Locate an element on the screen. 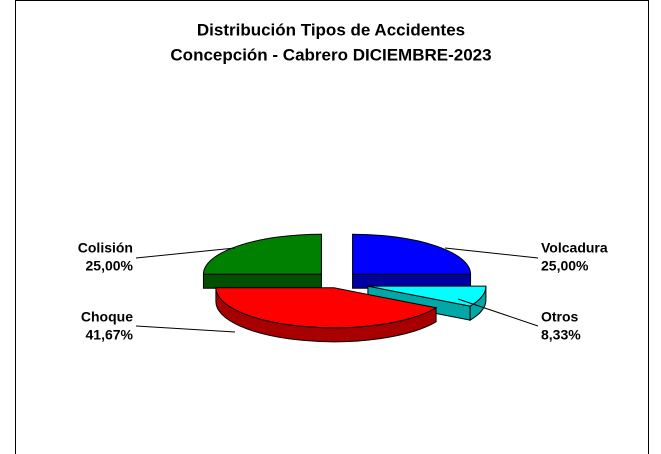 This screenshot has width=661, height=454. slice-label: Colisión is located at coordinates (105, 248).